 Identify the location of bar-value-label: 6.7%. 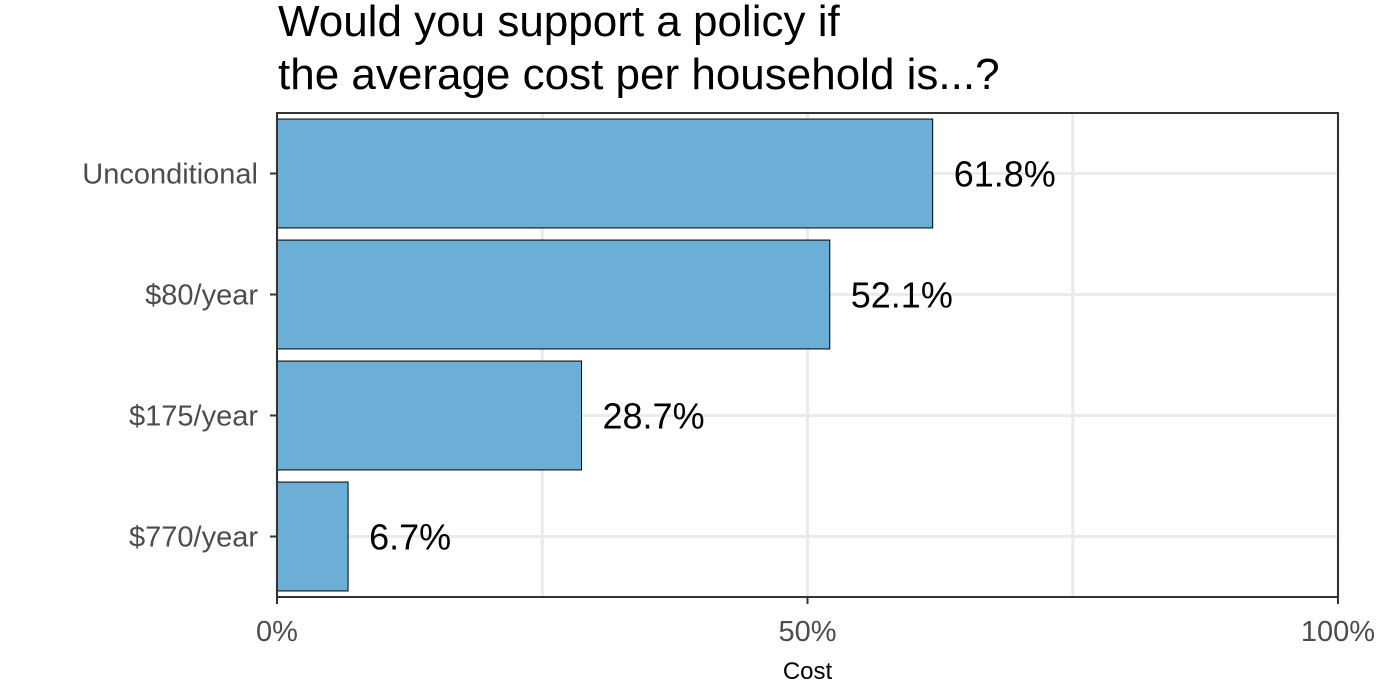
(410, 537).